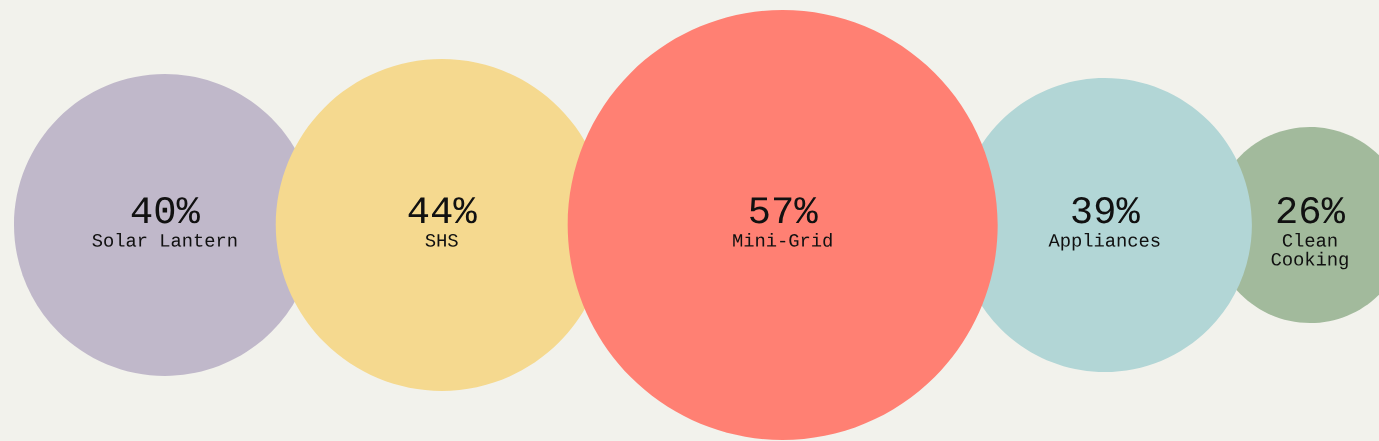 Image resolution: width=1379 pixels, height=441 pixels. Describe the element at coordinates (441, 240) in the screenshot. I see `category-label: SHS` at that location.